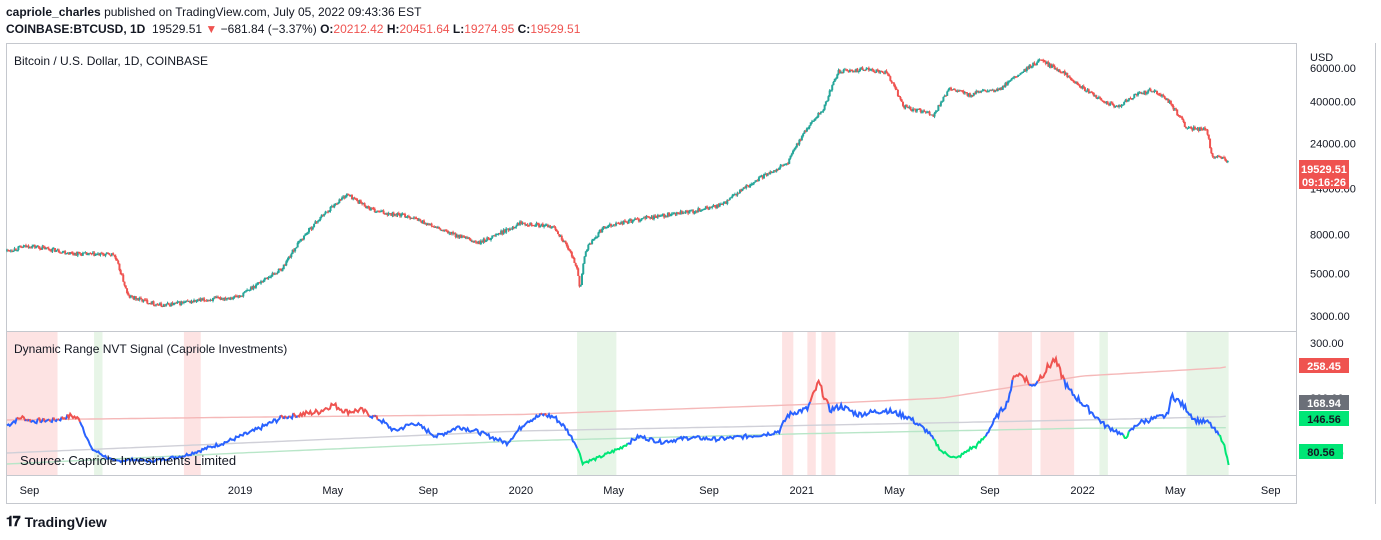  What do you see at coordinates (1057, 403) in the screenshot?
I see `overvalued-zone` at bounding box center [1057, 403].